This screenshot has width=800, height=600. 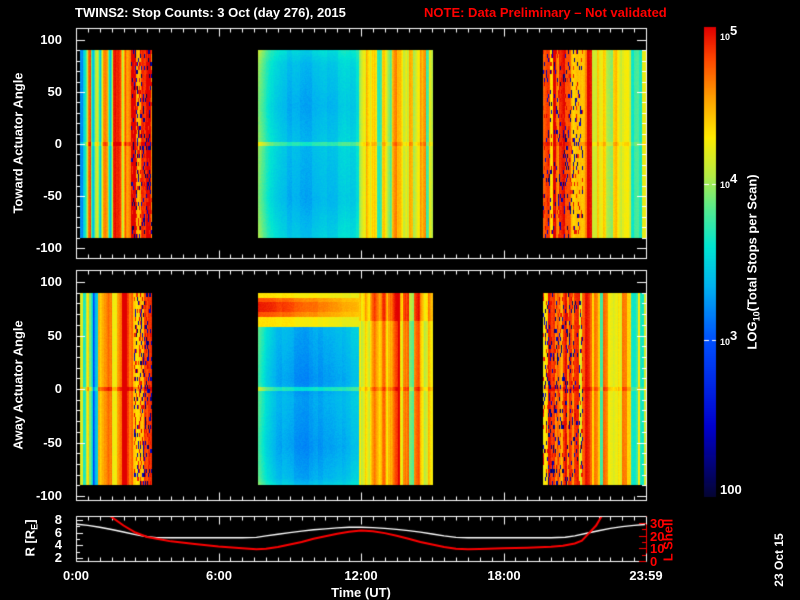 I want to click on preliminary-note: NOTE: Data Preliminary – Not validated, so click(x=545, y=12).